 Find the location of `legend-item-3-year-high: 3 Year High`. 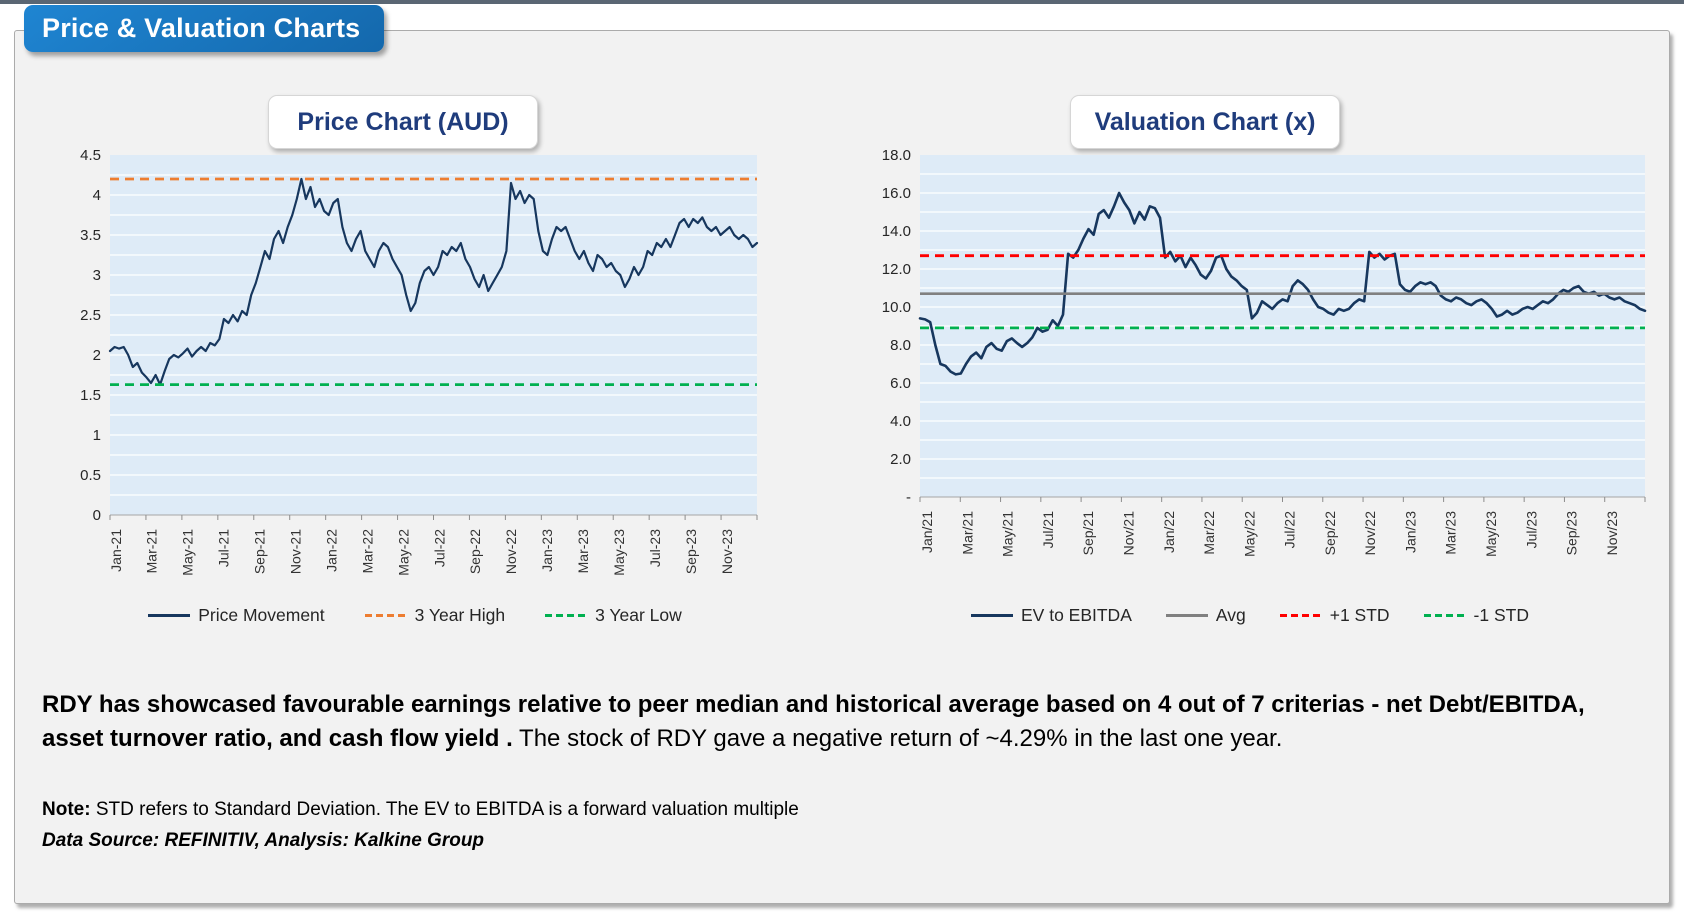

legend-item-3-year-high: 3 Year High is located at coordinates (435, 615).